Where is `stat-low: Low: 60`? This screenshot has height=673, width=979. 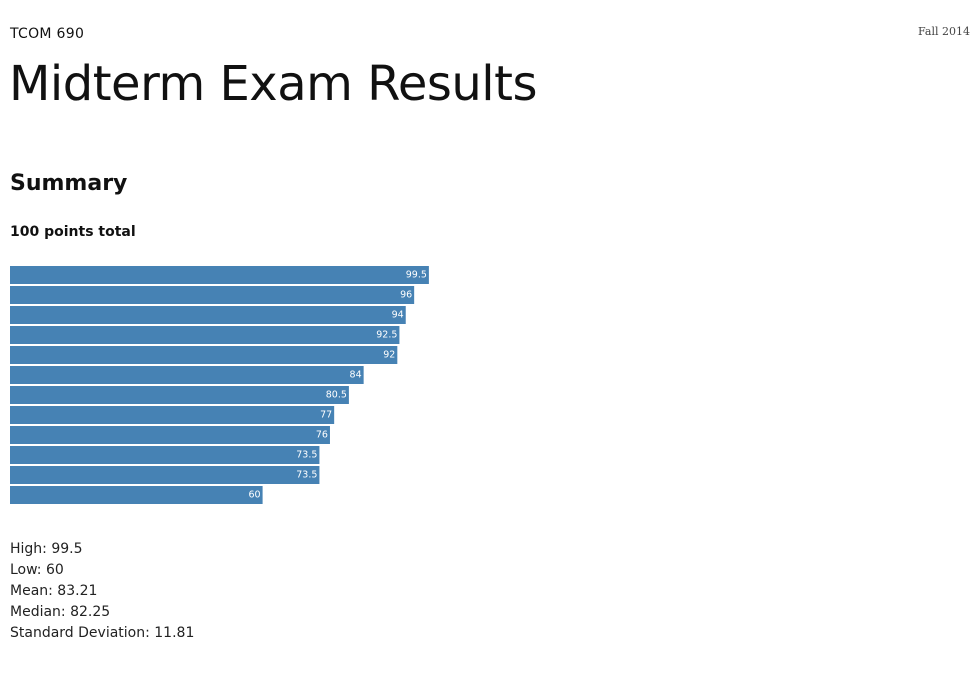
stat-low: Low: 60 is located at coordinates (37, 570).